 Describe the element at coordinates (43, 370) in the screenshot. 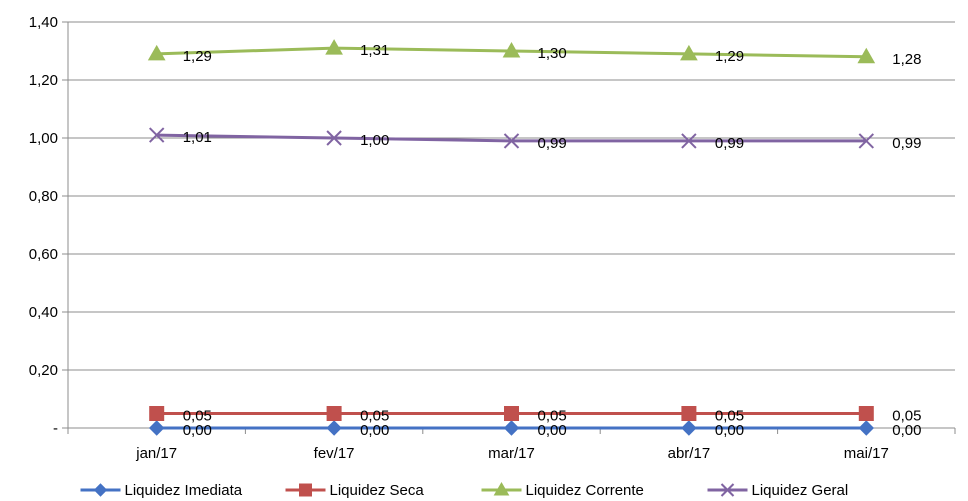

I see `y-tick-label: 0,20` at that location.